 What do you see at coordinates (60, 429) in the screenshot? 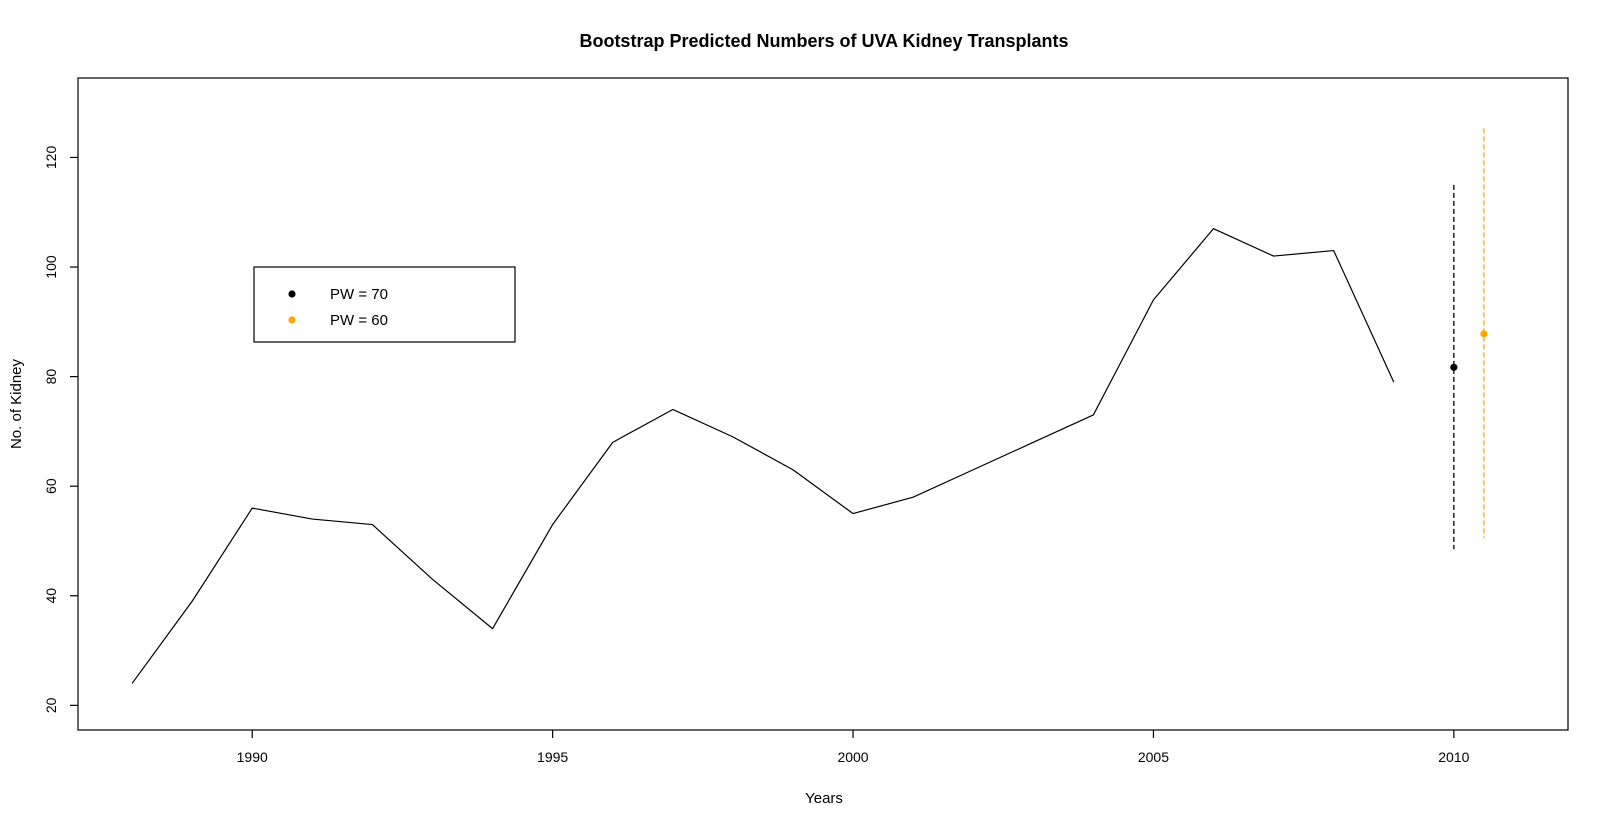
I see `y-axis: 20 40 60 80 100 120` at bounding box center [60, 429].